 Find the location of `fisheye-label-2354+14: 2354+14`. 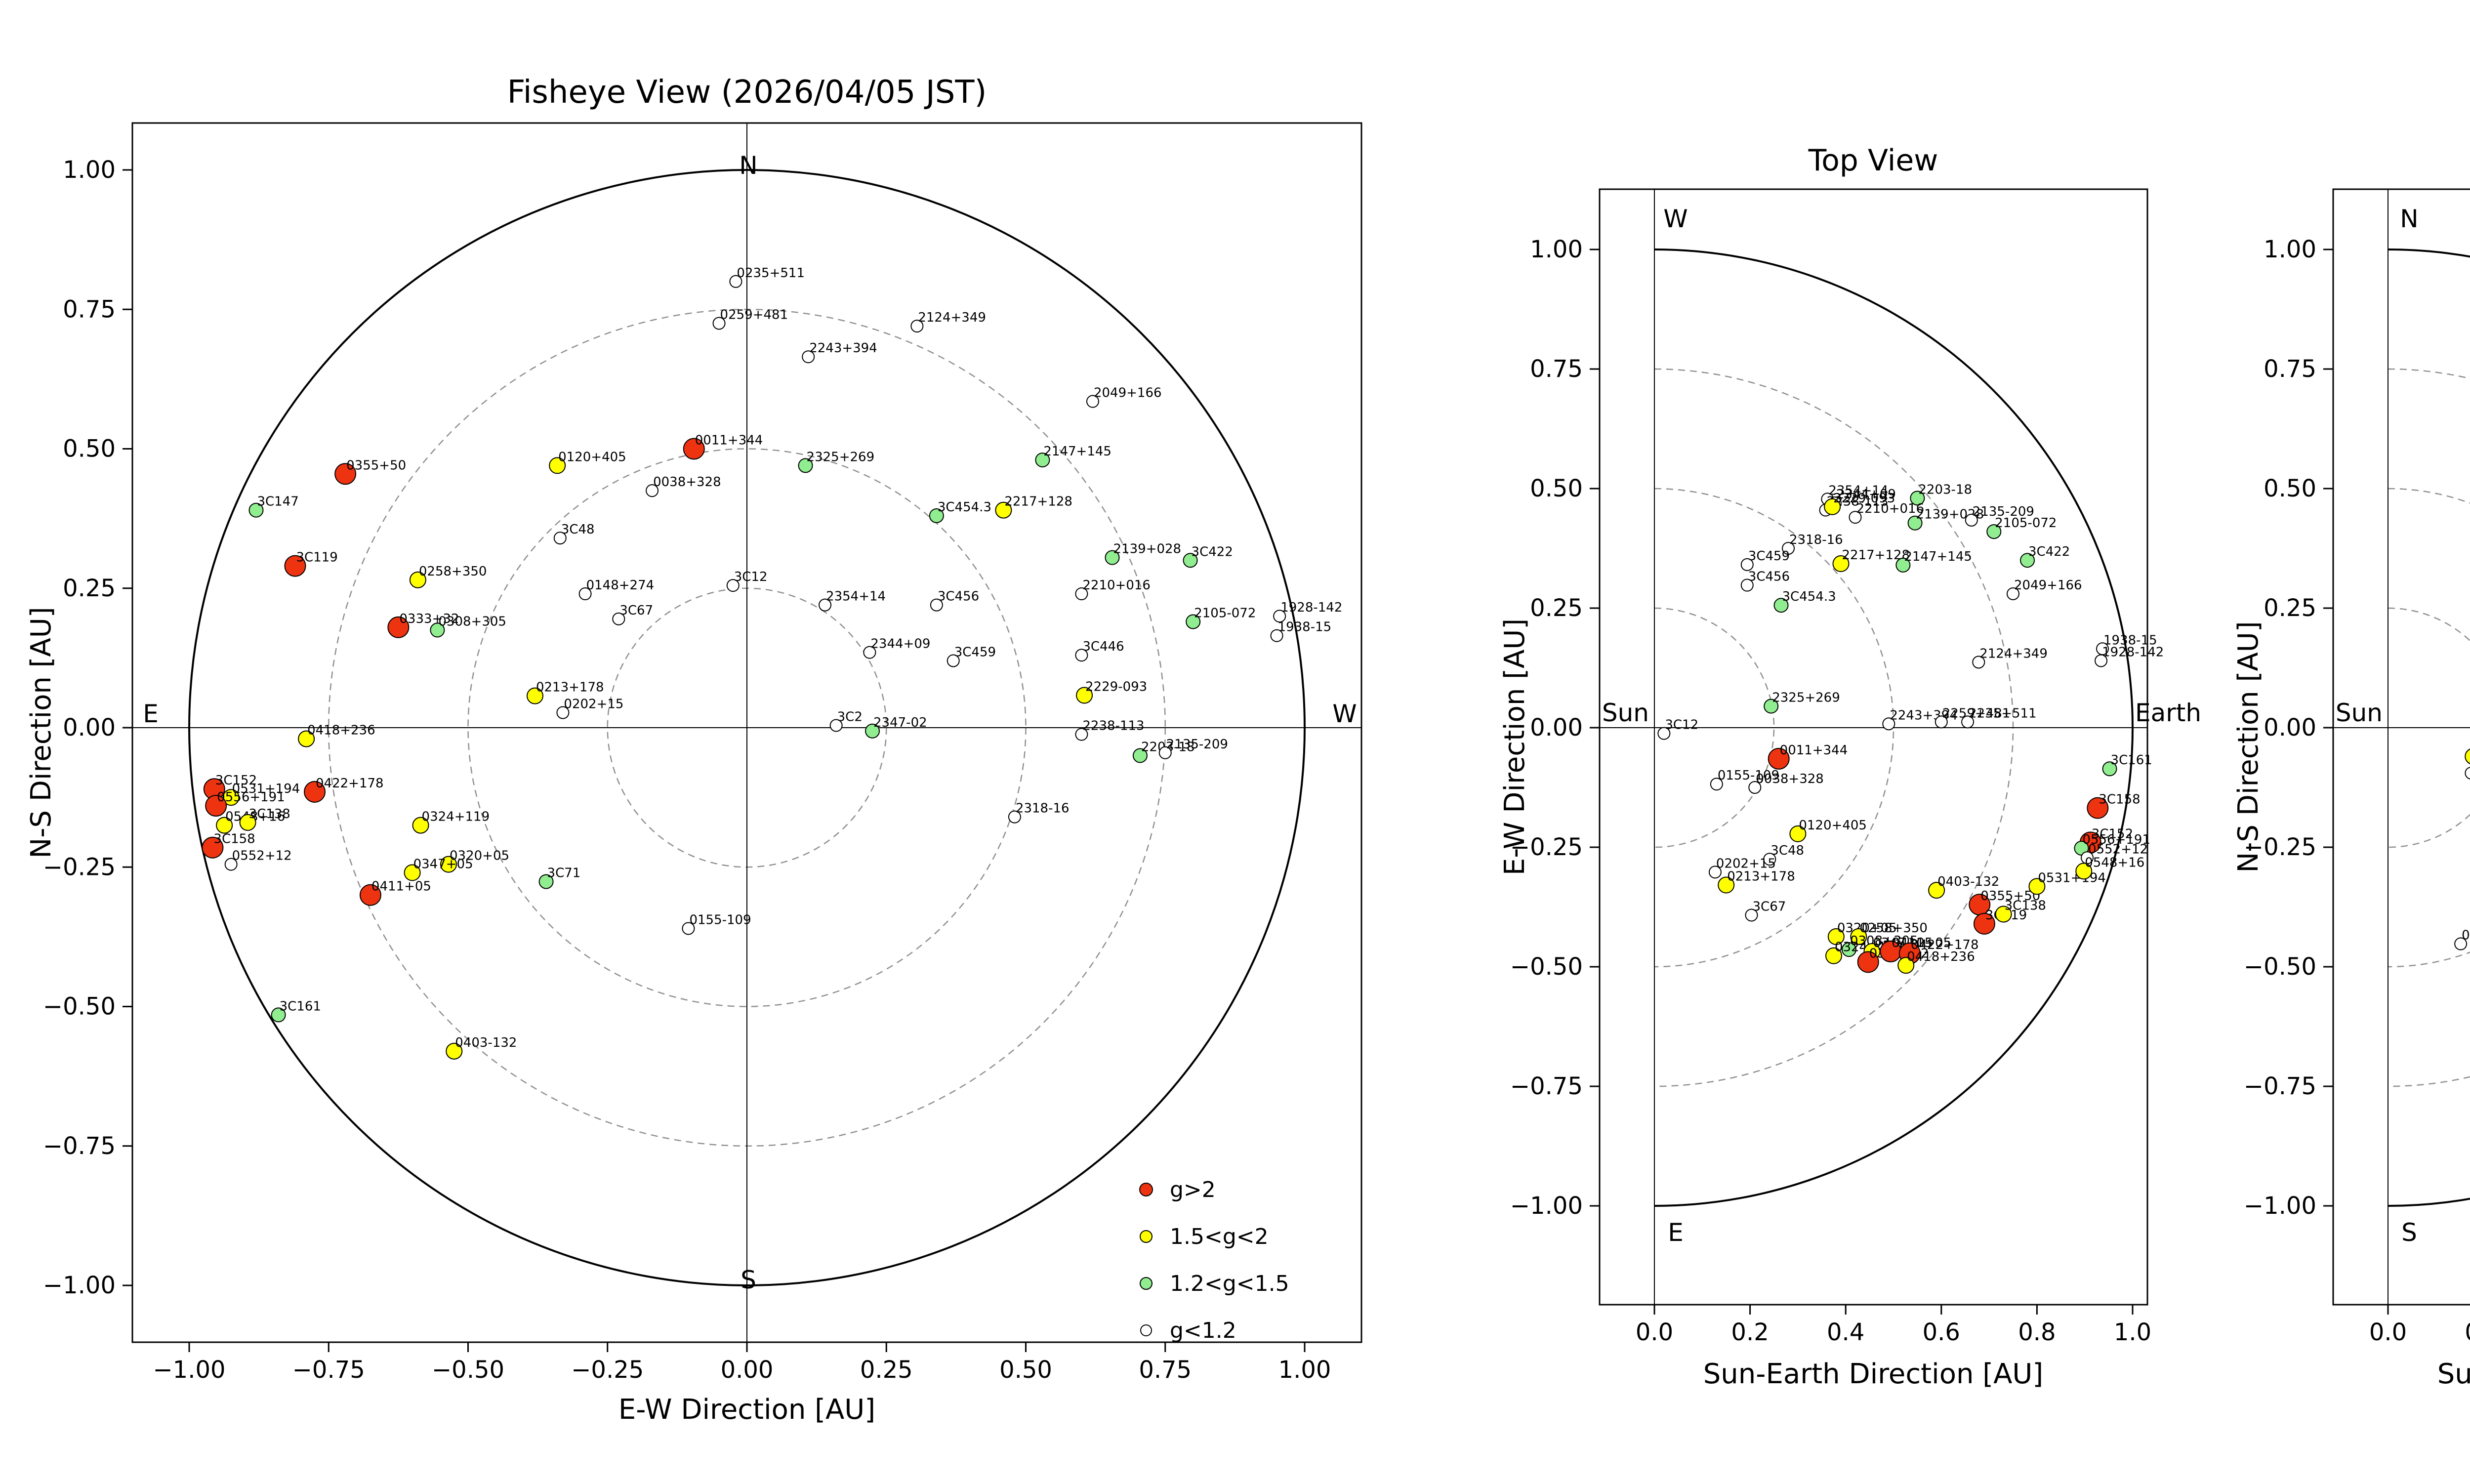

fisheye-label-2354+14: 2354+14 is located at coordinates (856, 596).